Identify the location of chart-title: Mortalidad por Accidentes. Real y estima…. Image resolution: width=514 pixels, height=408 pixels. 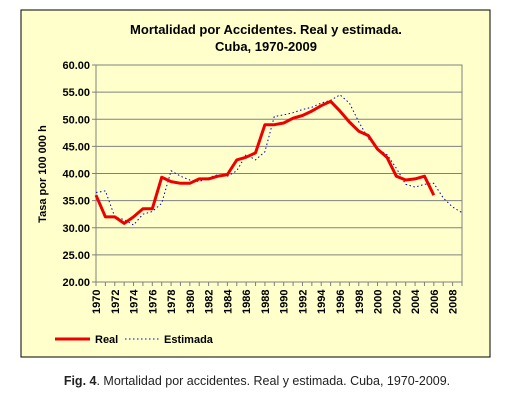
(266, 29).